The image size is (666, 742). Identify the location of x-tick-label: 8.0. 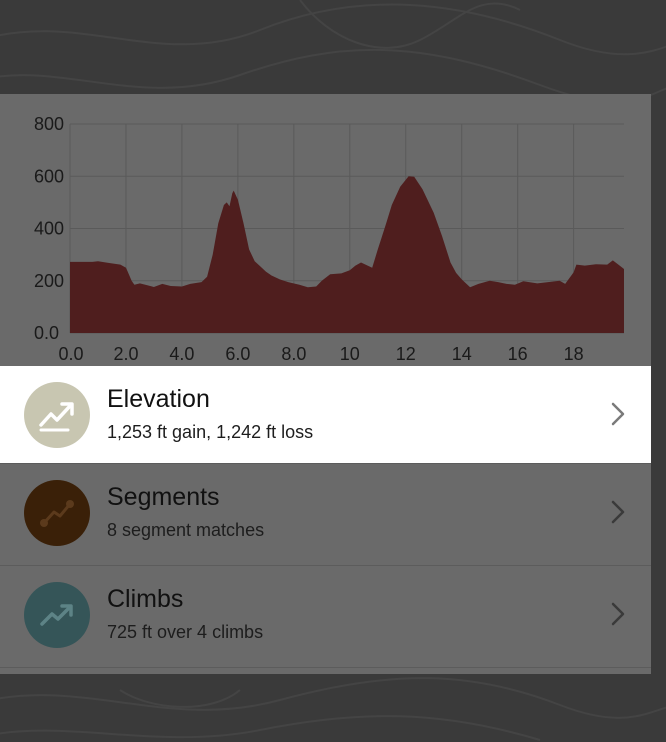
(293, 354).